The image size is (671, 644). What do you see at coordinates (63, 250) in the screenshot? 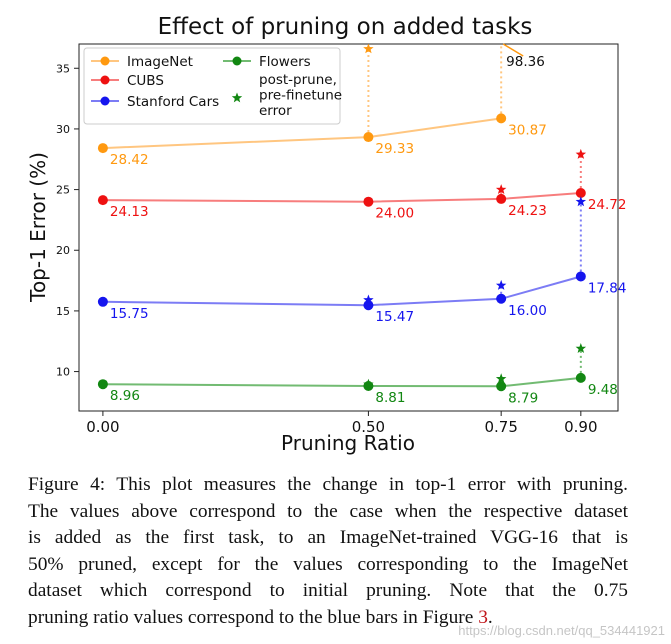
I see `y-tick-label: 20` at bounding box center [63, 250].